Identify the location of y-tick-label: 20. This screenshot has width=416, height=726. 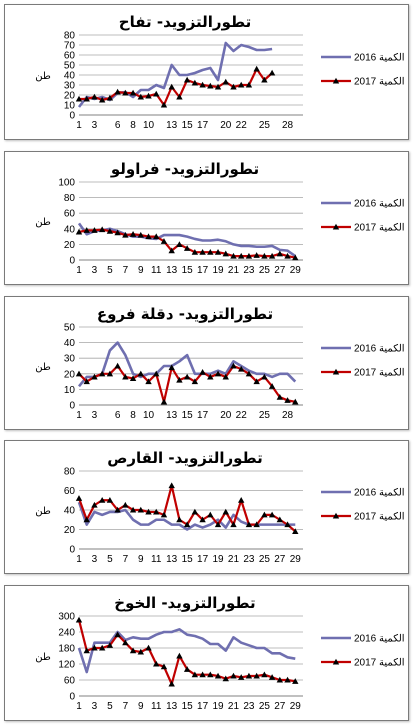
(70, 374).